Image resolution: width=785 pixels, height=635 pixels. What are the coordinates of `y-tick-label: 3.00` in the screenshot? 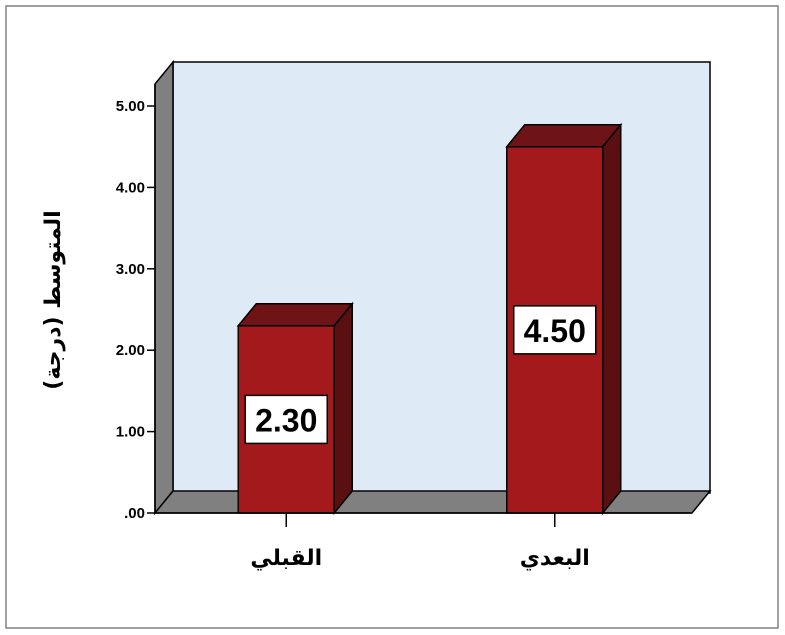 It's located at (130, 269).